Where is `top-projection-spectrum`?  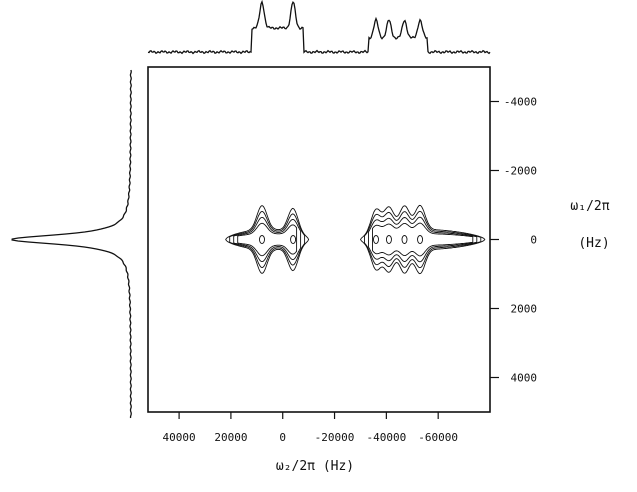
top-projection-spectrum is located at coordinates (319, 27).